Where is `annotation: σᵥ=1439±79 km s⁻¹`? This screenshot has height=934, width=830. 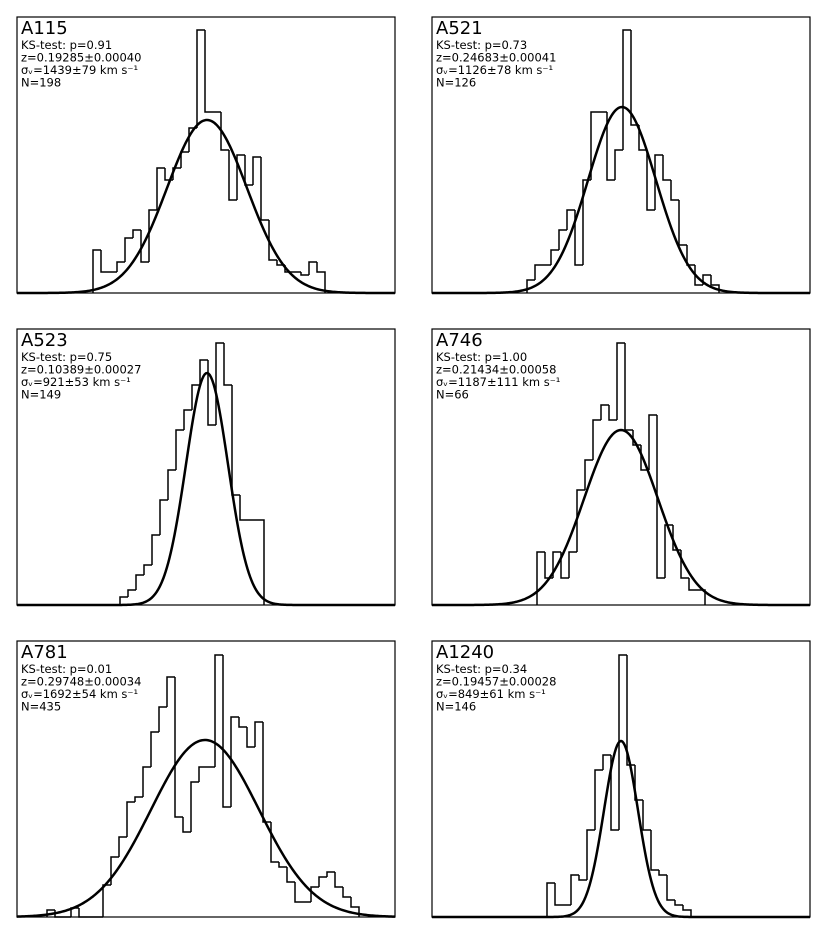 annotation: σᵥ=1439±79 km s⁻¹ is located at coordinates (79, 70).